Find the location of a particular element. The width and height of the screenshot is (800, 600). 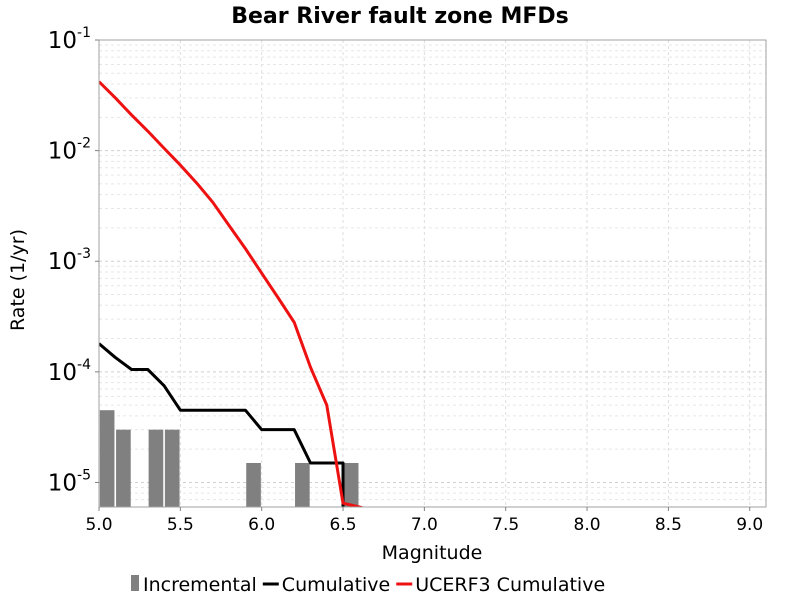

y-tick-label: 10⁻³ is located at coordinates (69, 260).